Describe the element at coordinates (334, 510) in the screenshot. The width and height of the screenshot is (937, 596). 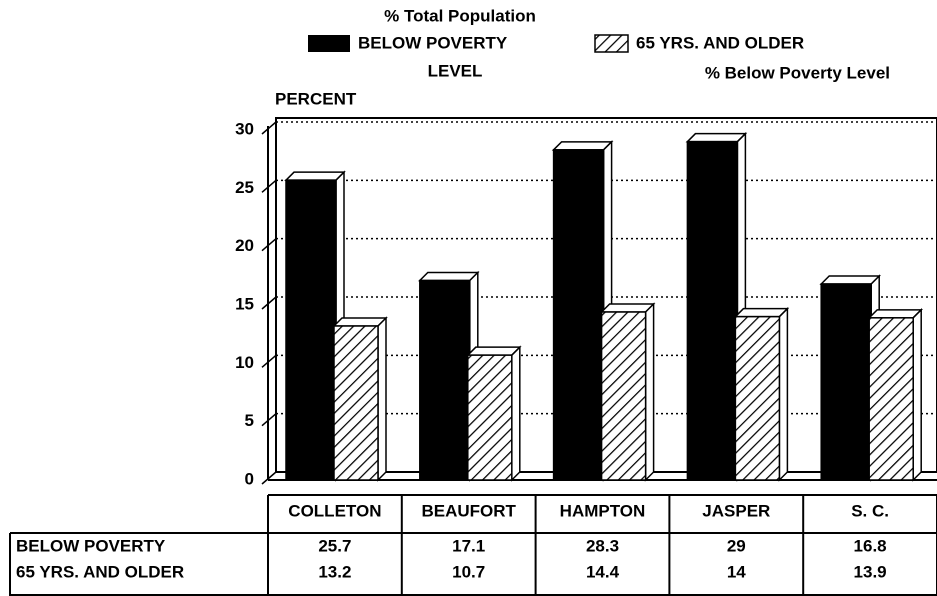
I see `x-tick-label: COLLETON` at that location.